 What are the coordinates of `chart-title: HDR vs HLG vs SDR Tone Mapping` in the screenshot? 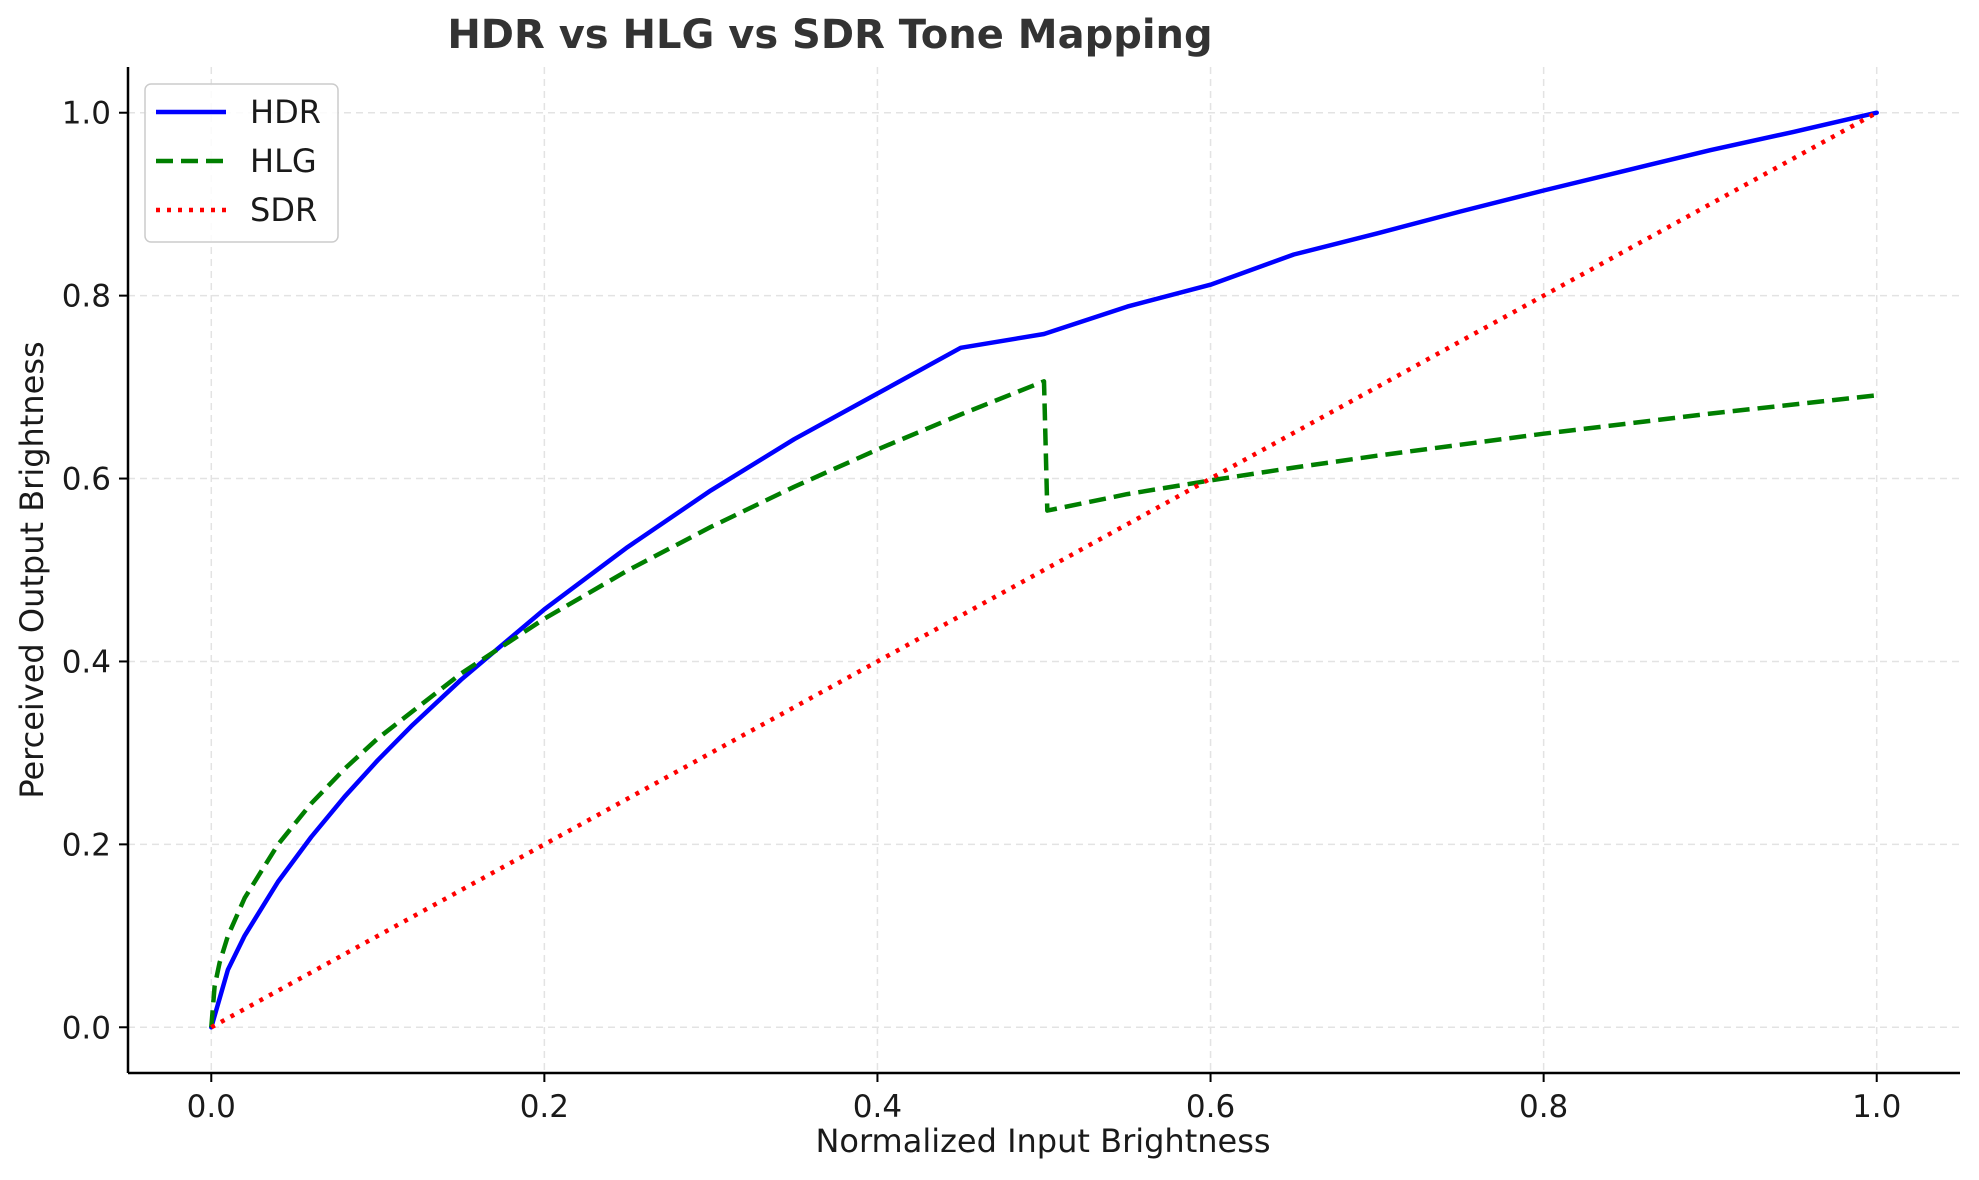 It's located at (829, 35).